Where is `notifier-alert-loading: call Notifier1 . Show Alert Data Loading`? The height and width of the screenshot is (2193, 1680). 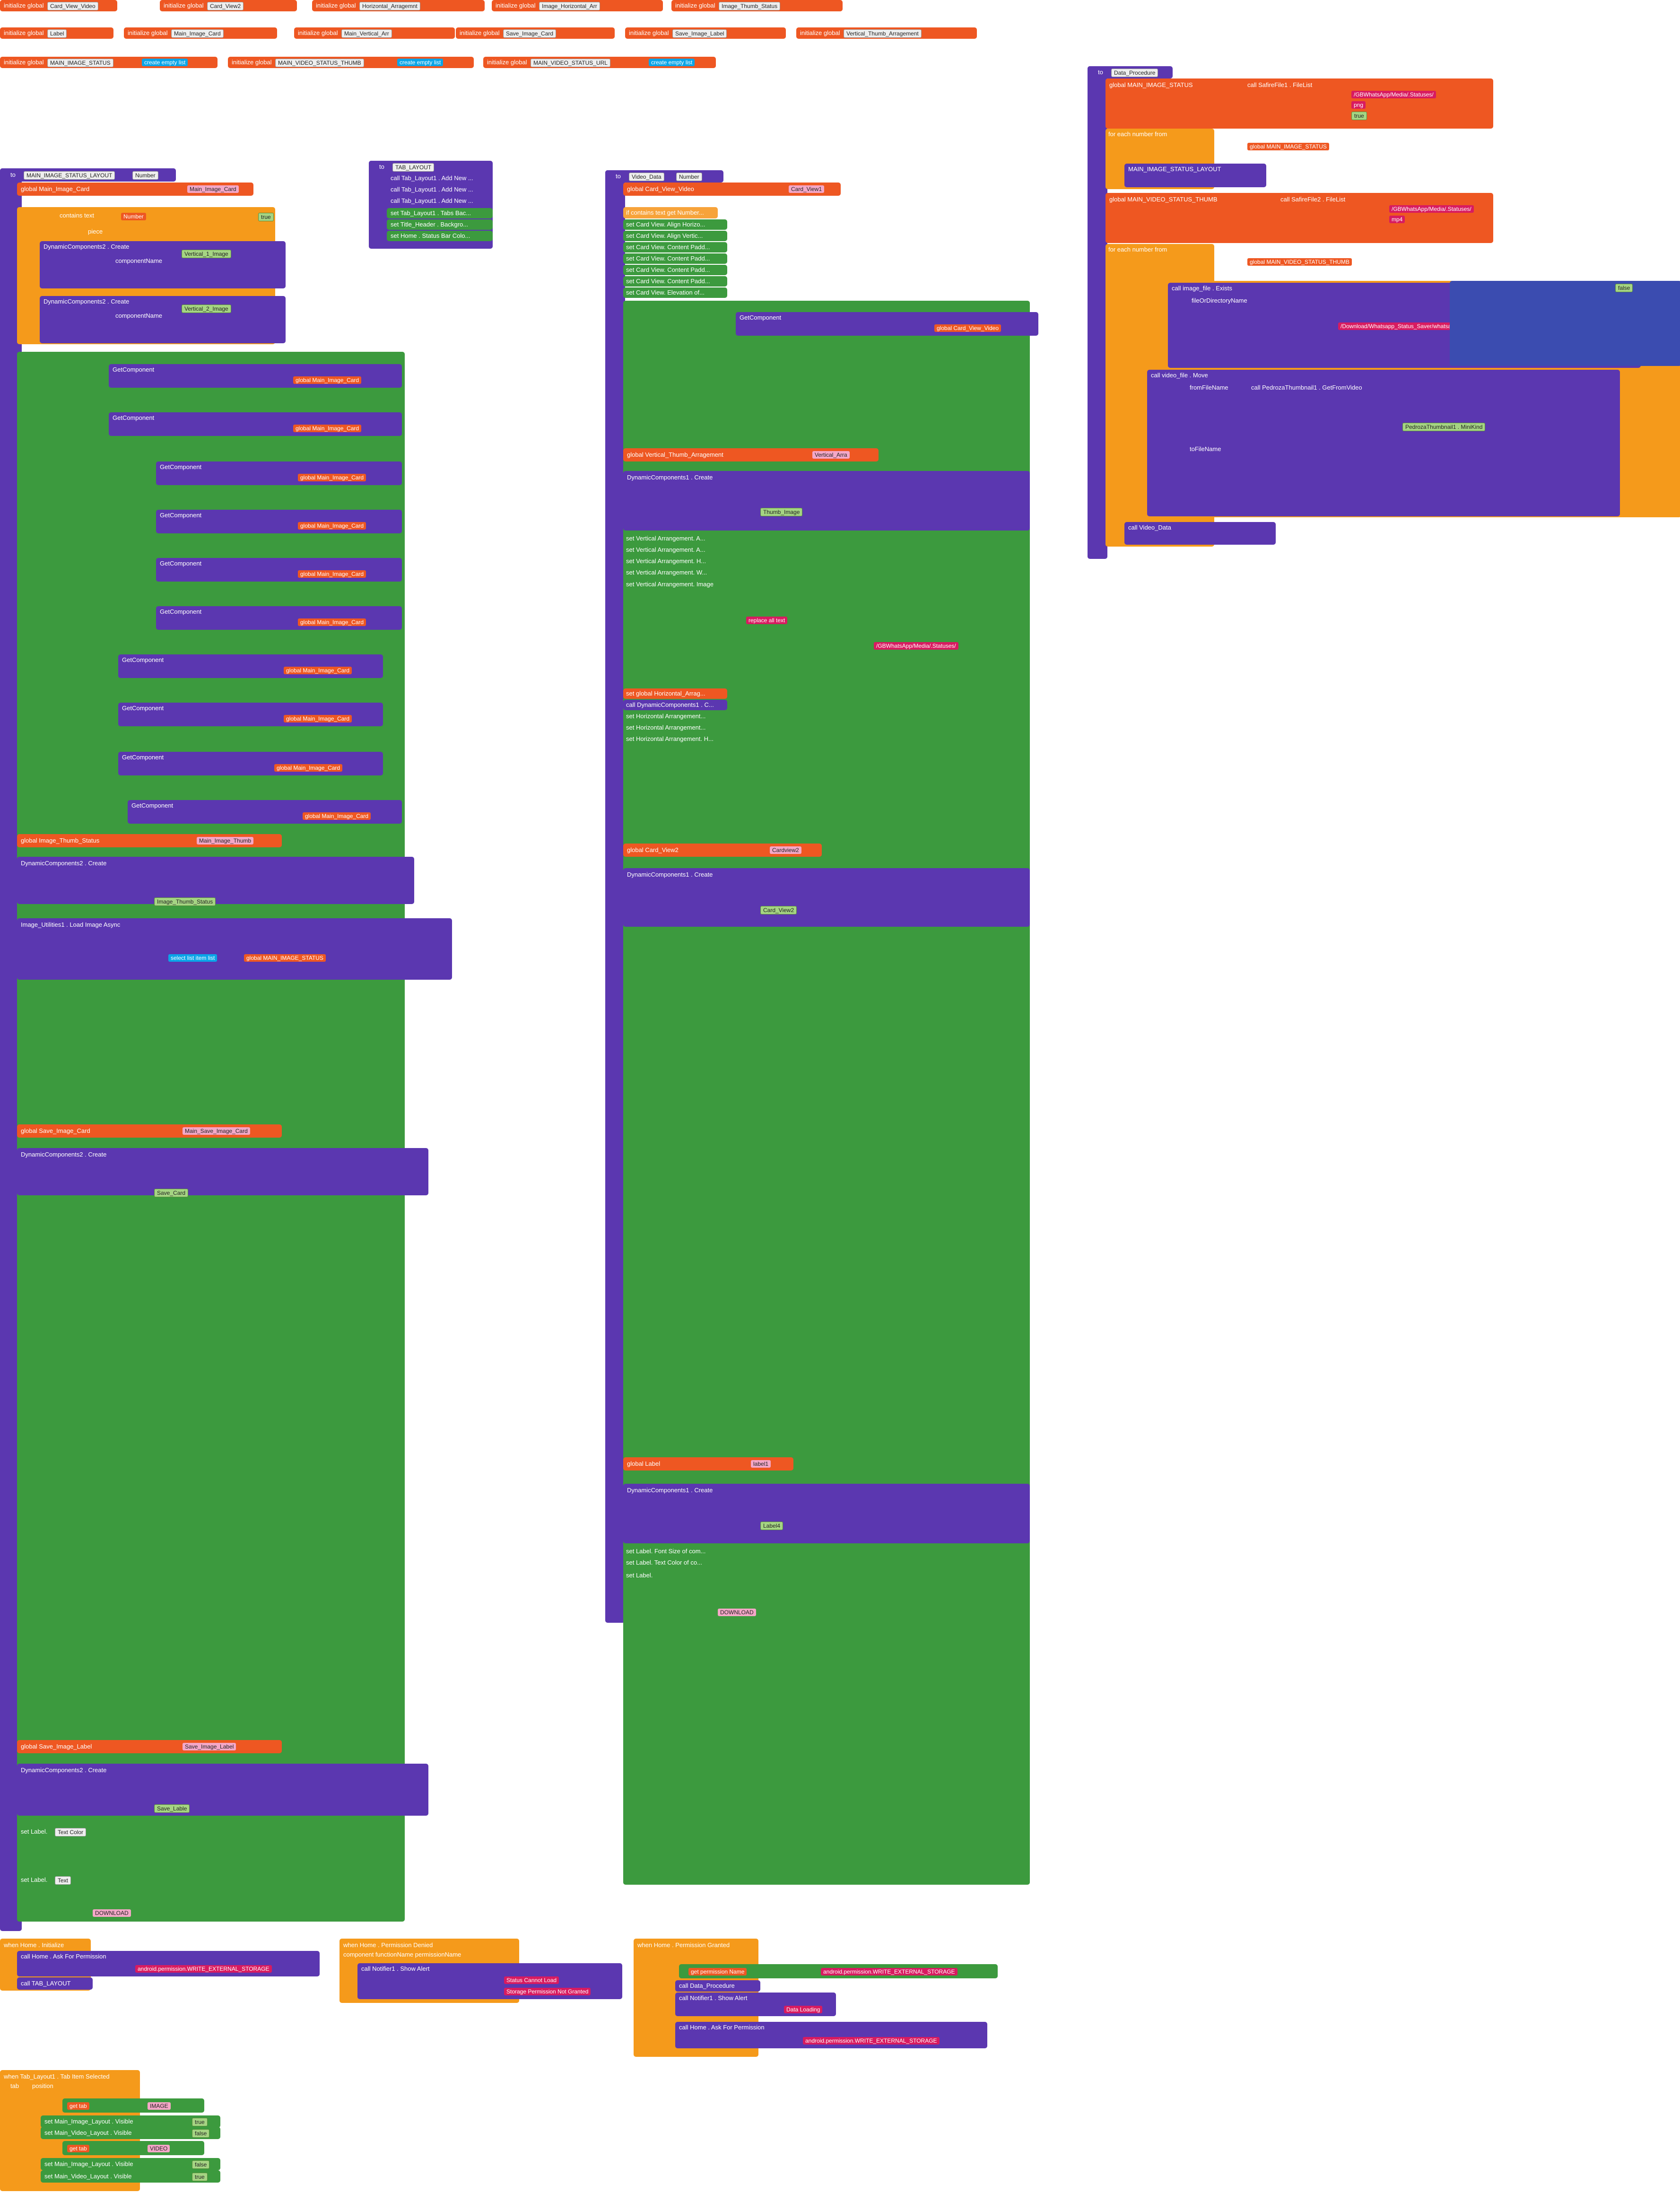
notifier-alert-loading: call Notifier1 . Show Alert Data Loading is located at coordinates (755, 2005).